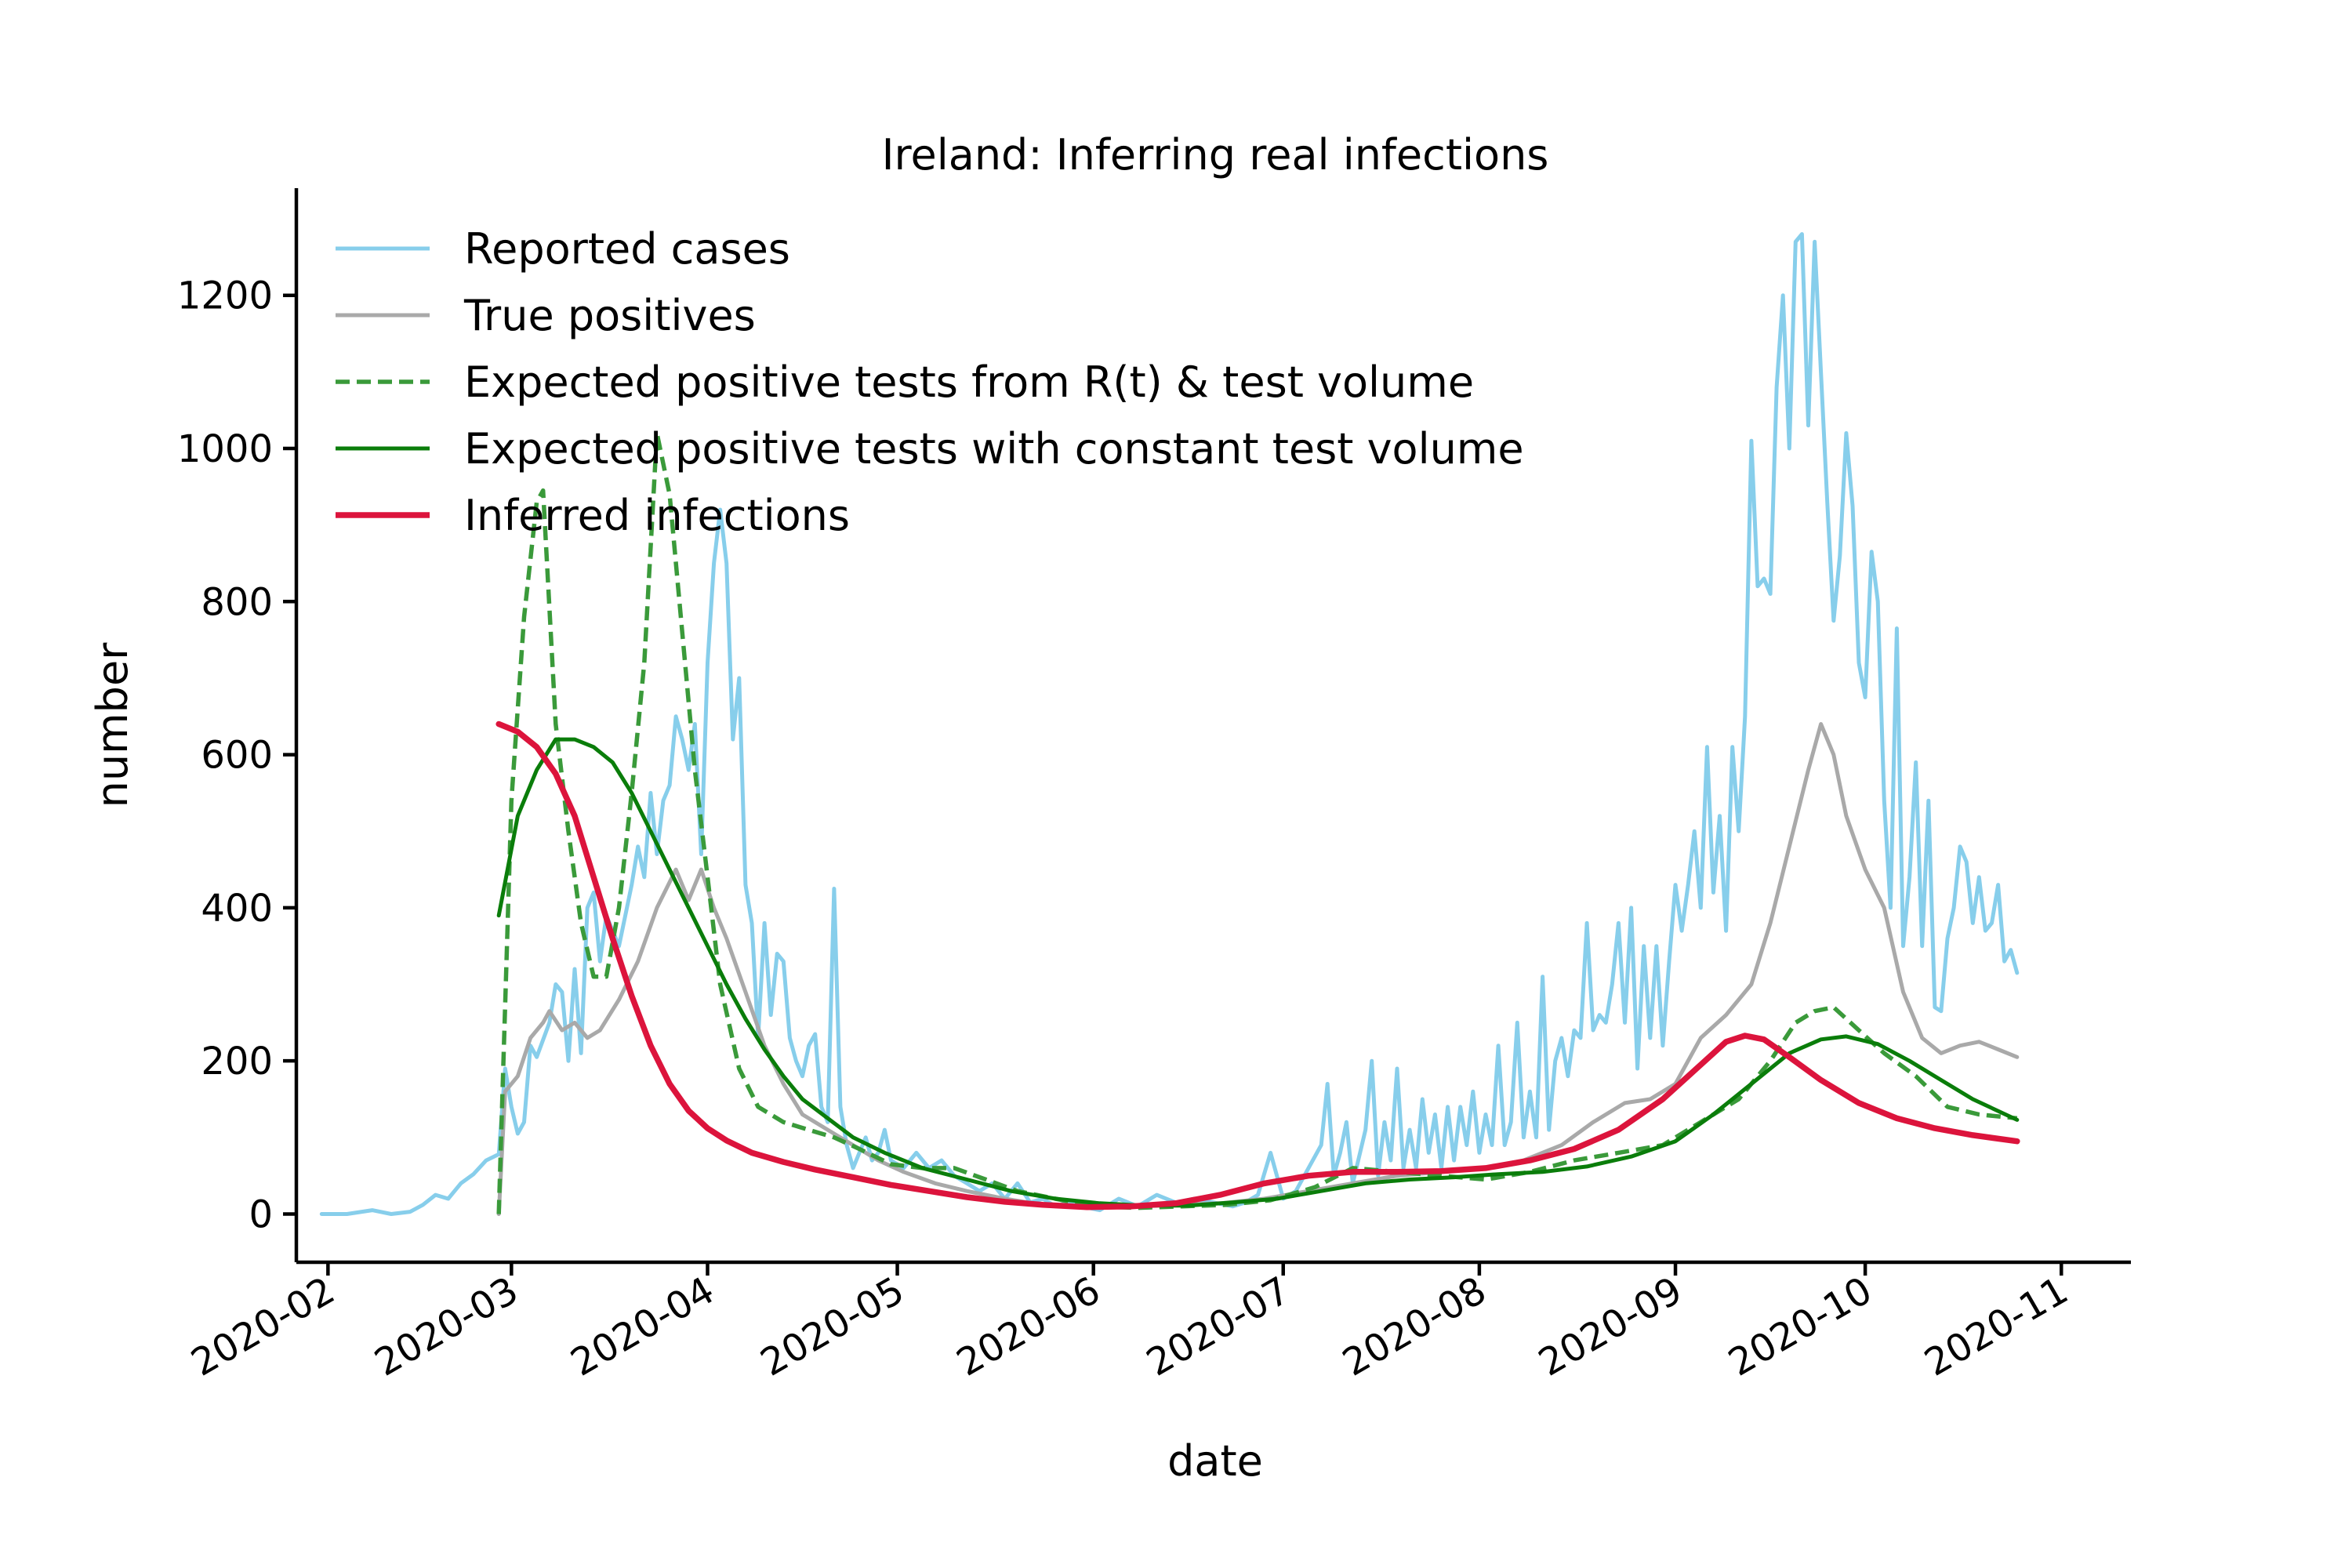 This screenshot has width=2352, height=1568. I want to click on x-tick-label: 2020-10, so click(1800, 1327).